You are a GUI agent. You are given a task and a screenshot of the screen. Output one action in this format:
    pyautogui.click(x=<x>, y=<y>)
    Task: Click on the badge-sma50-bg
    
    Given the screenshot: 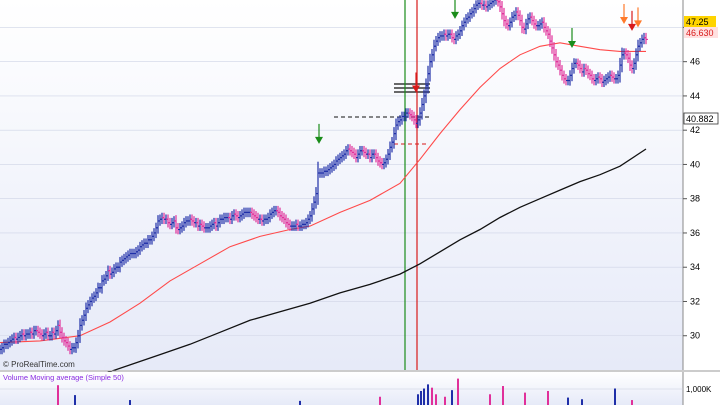 What is the action you would take?
    pyautogui.click(x=701, y=32)
    